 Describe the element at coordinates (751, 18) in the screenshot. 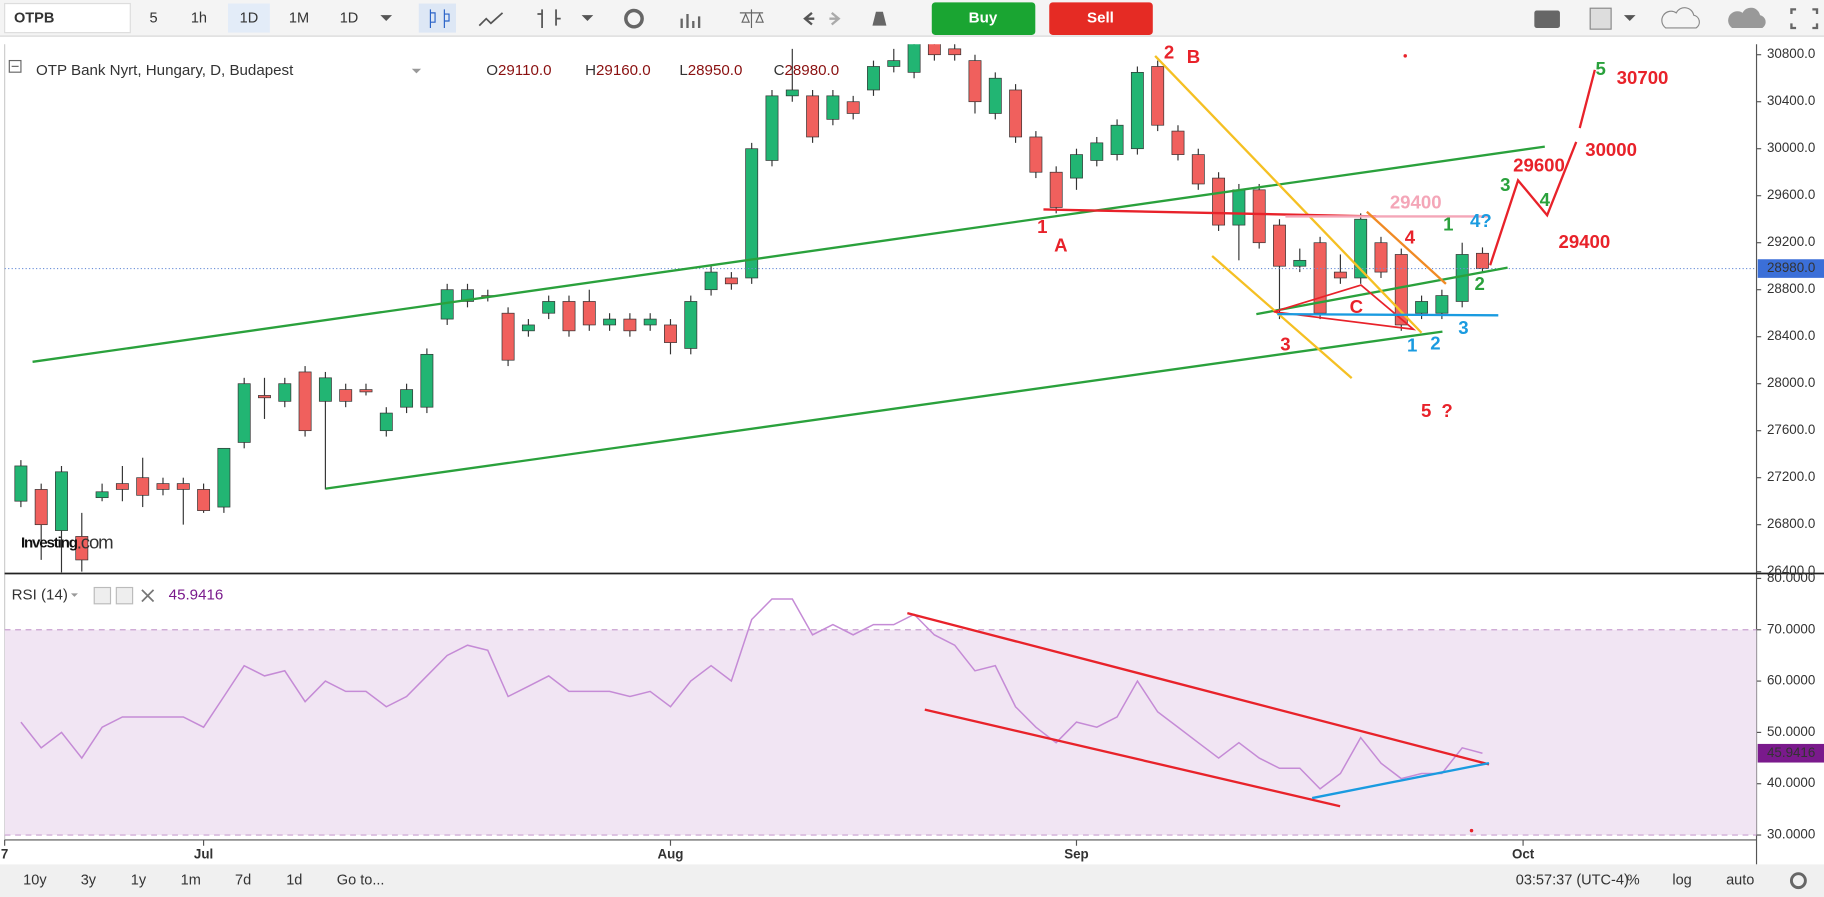

I see `compare-icon` at that location.